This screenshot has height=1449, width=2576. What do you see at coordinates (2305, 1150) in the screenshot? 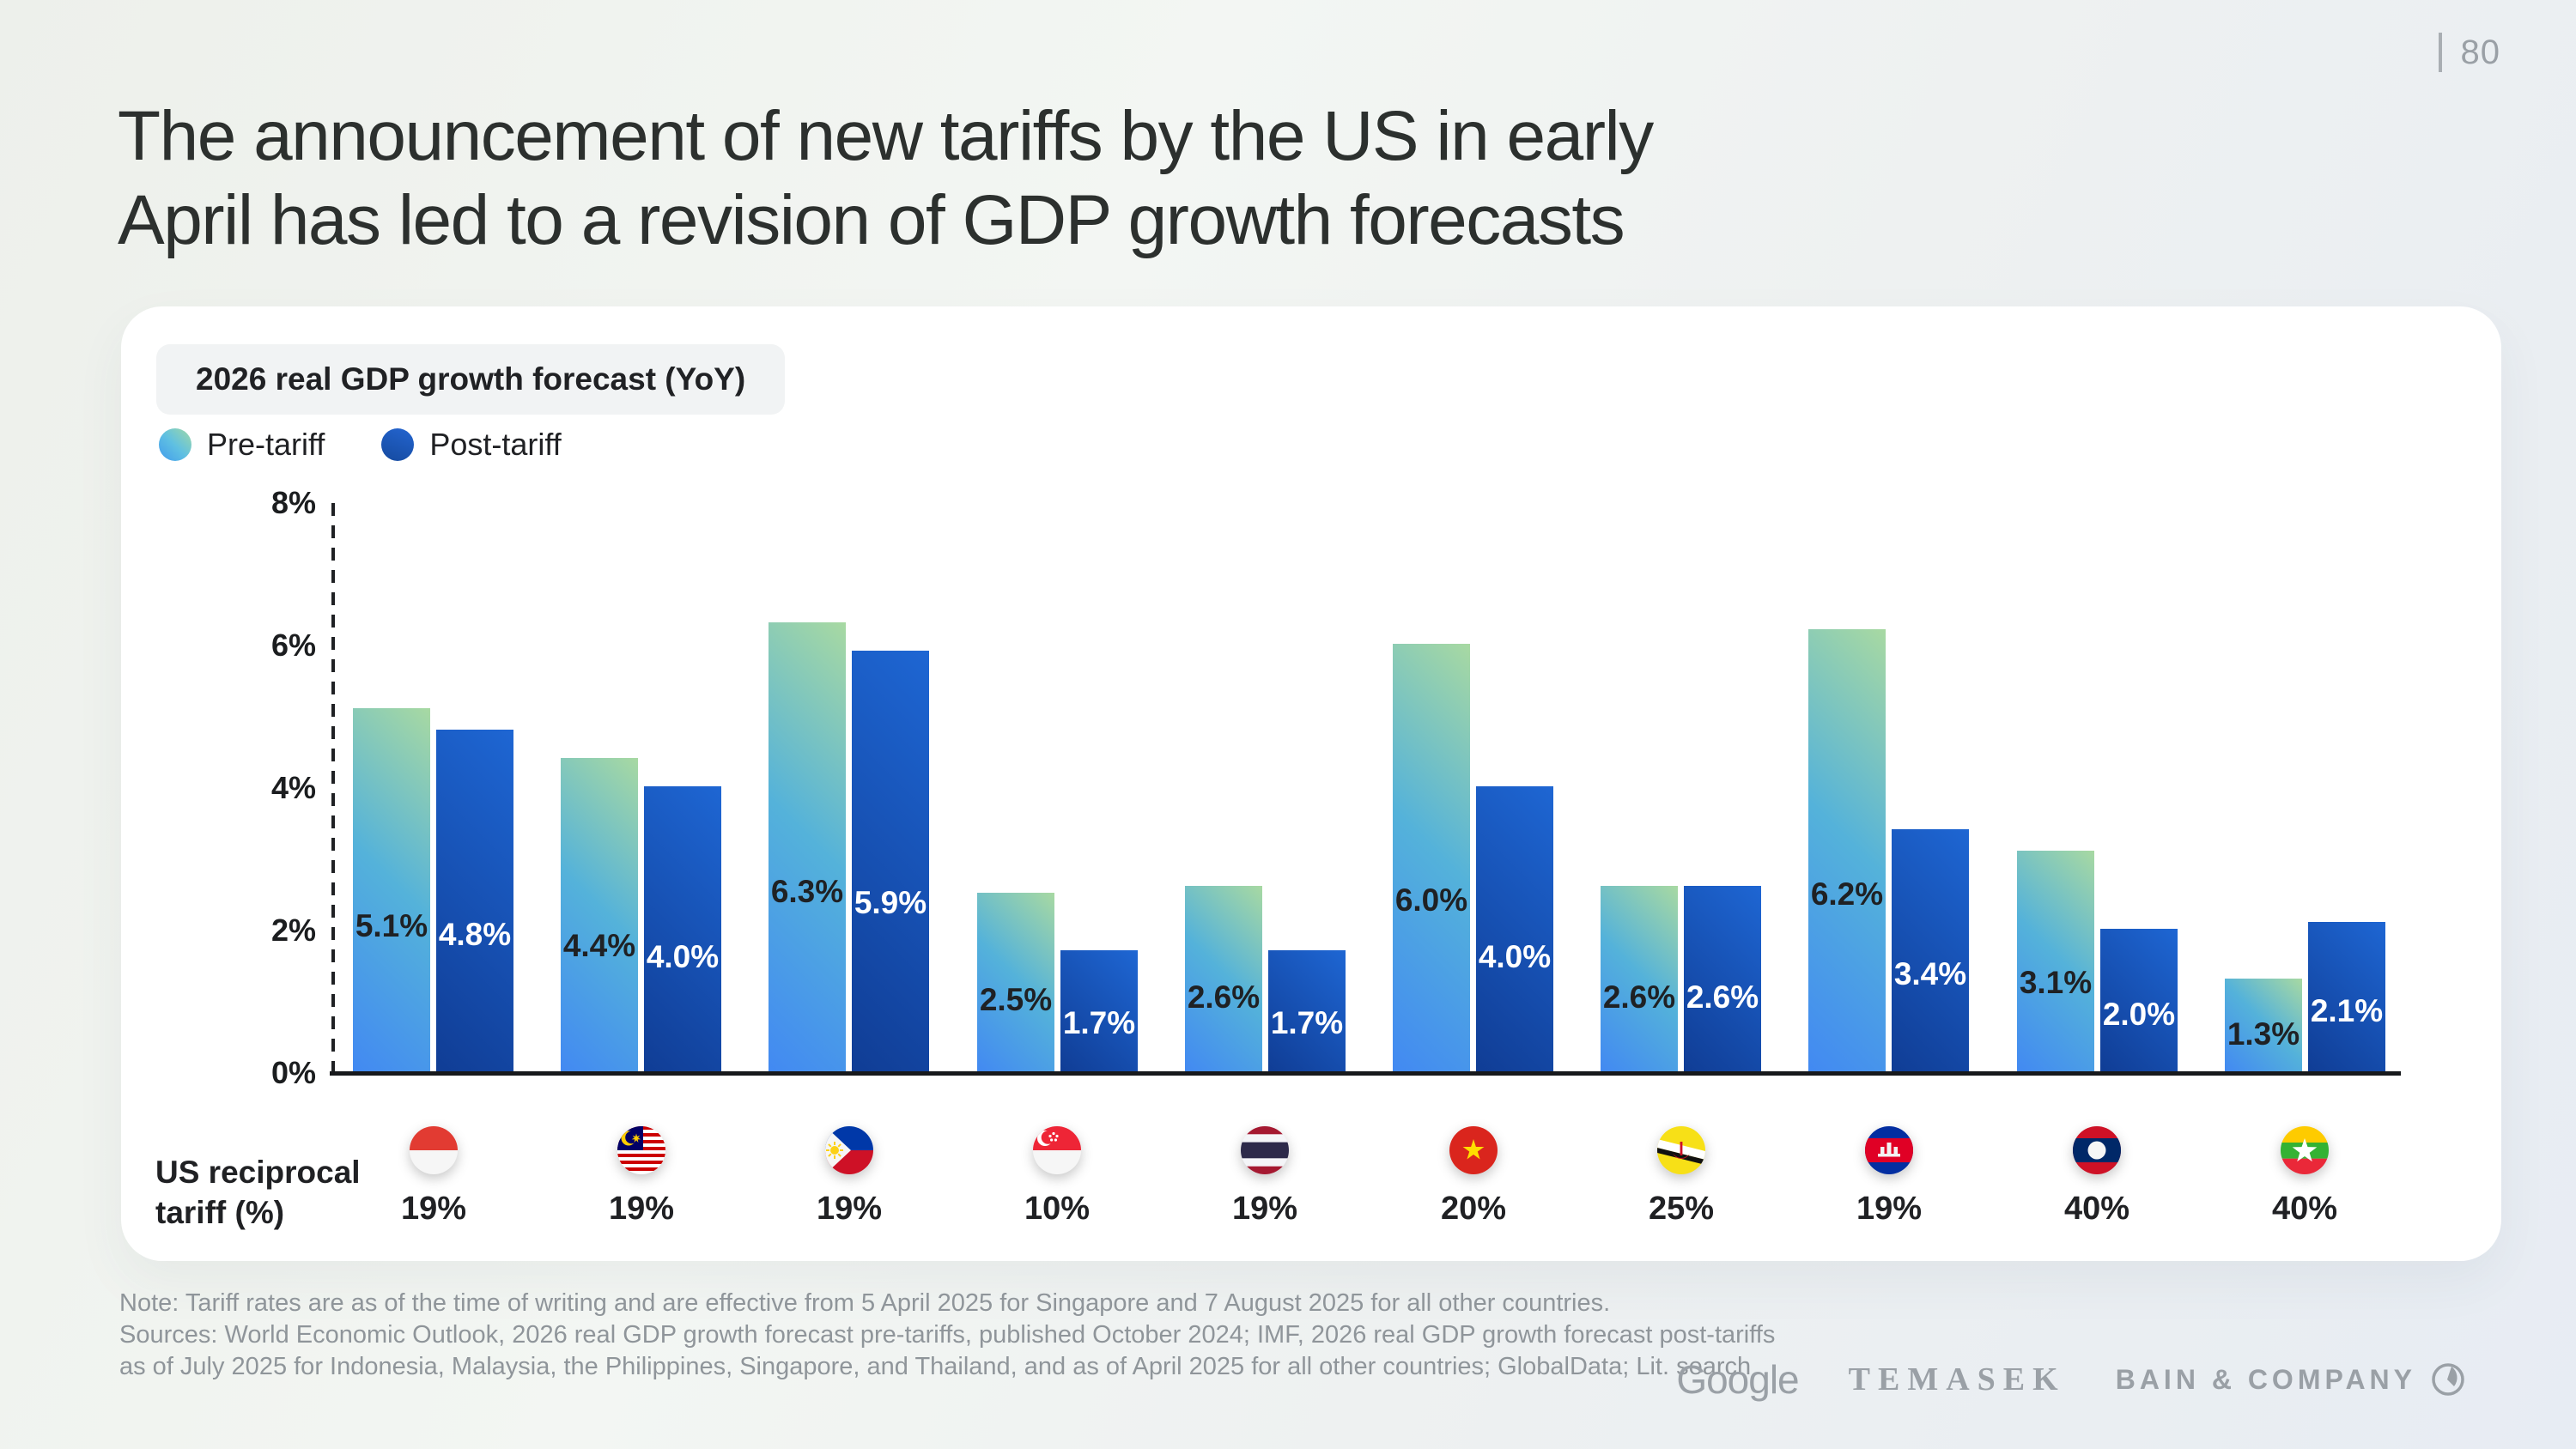
I see `myanmar-flag-icon` at bounding box center [2305, 1150].